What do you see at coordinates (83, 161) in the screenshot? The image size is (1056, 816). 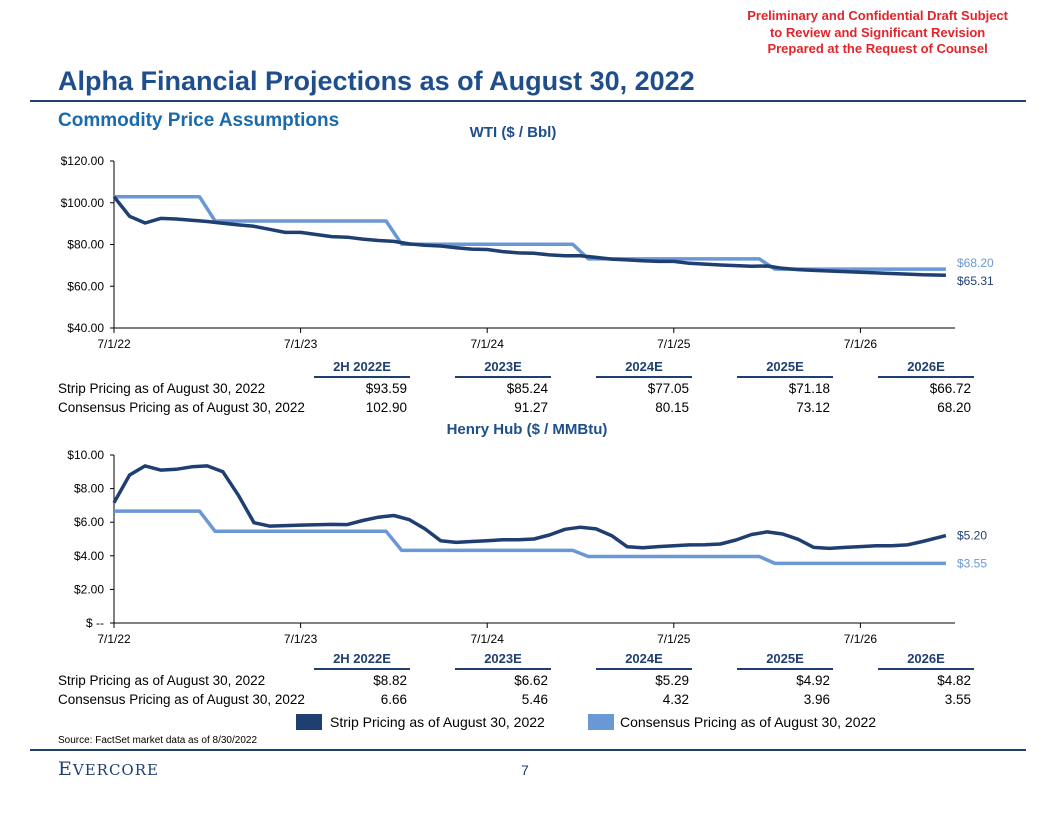 I see `y-tick-label: $120.00` at bounding box center [83, 161].